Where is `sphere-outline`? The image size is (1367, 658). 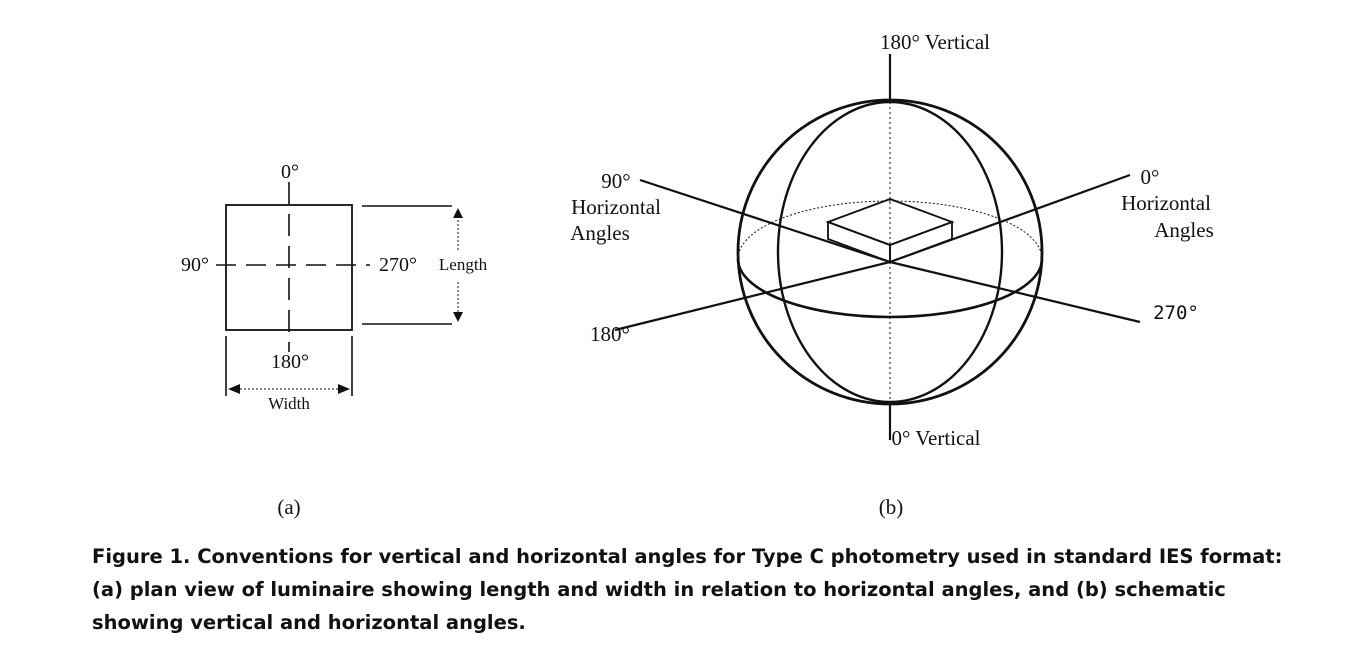
sphere-outline is located at coordinates (890, 252).